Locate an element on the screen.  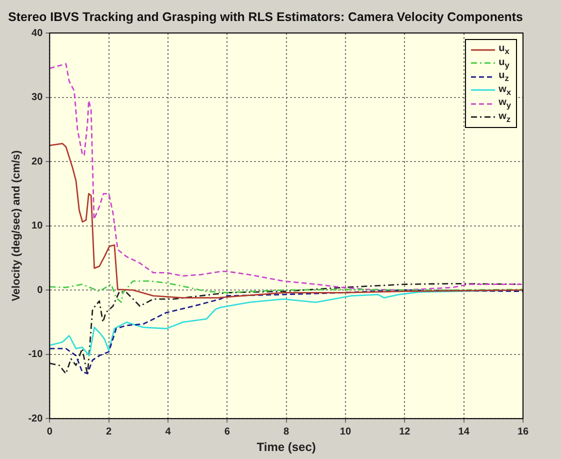
legend-label: u$_{z}$ is located at coordinates (503, 77).